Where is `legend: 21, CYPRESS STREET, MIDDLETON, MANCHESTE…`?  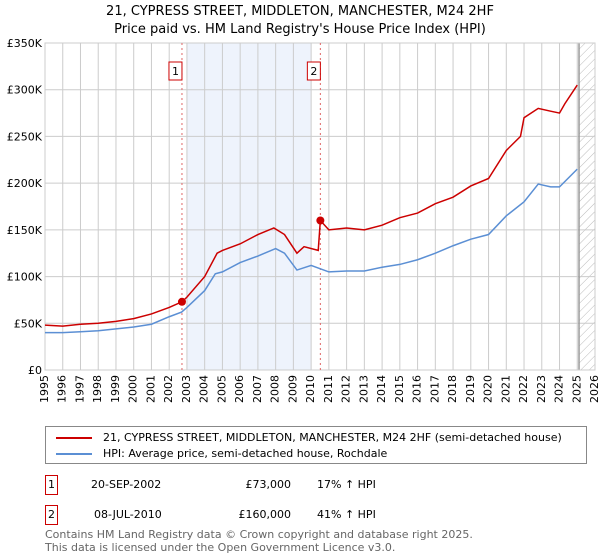 legend: 21, CYPRESS STREET, MIDDLETON, MANCHESTE… is located at coordinates (316, 445).